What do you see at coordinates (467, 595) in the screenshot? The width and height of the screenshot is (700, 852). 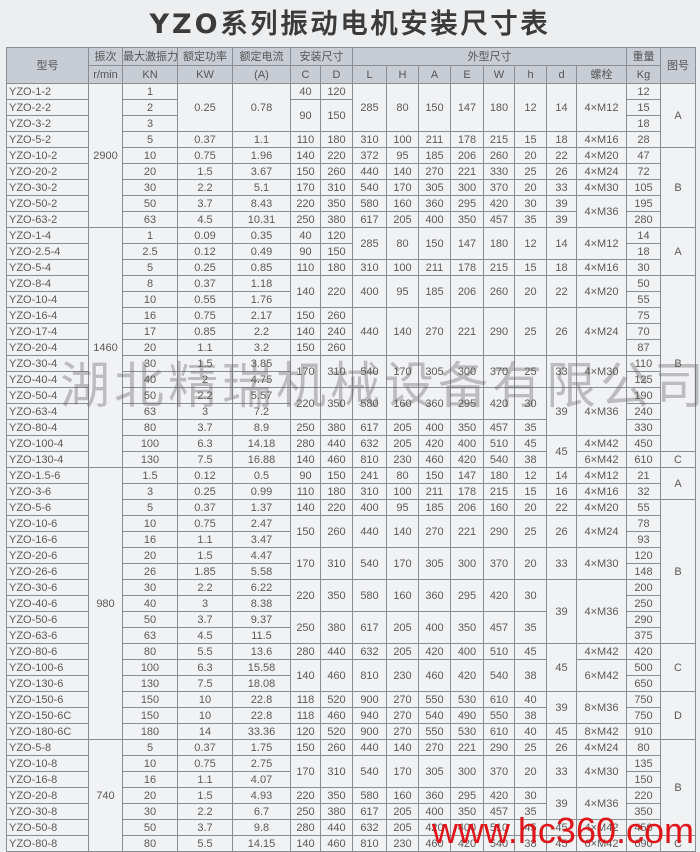 I see `cell-outline-e: 295` at bounding box center [467, 595].